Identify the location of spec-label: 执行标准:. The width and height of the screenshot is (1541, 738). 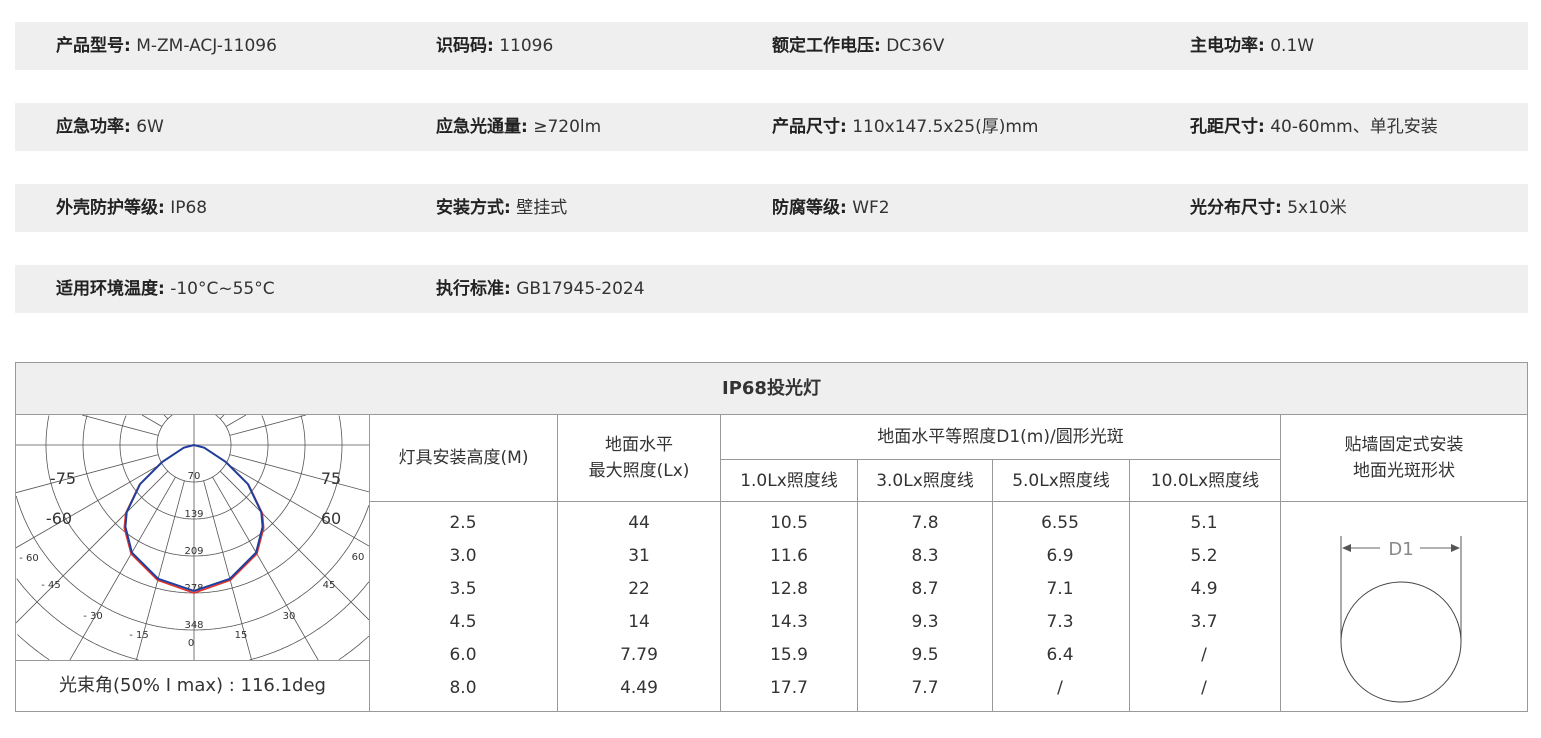
(473, 289).